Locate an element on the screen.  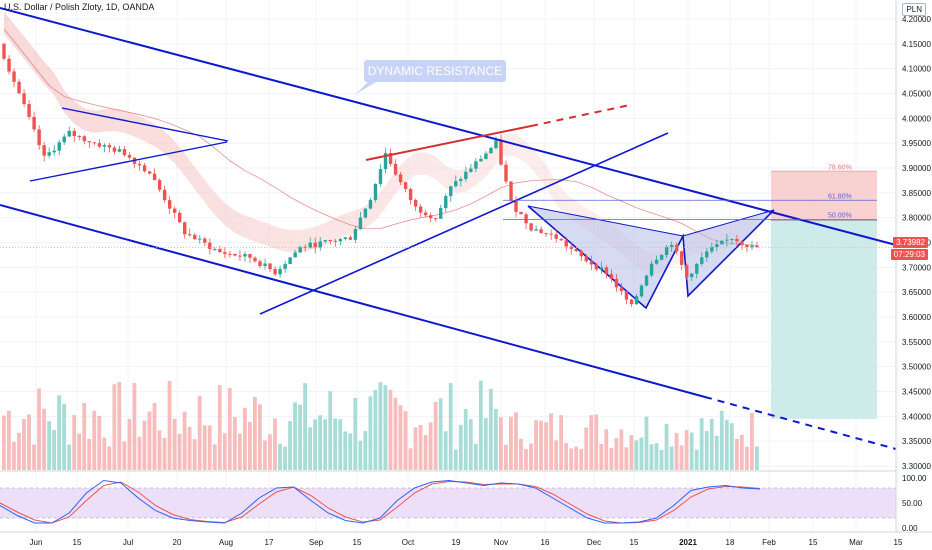
fib-level-label: 50.00% is located at coordinates (840, 216).